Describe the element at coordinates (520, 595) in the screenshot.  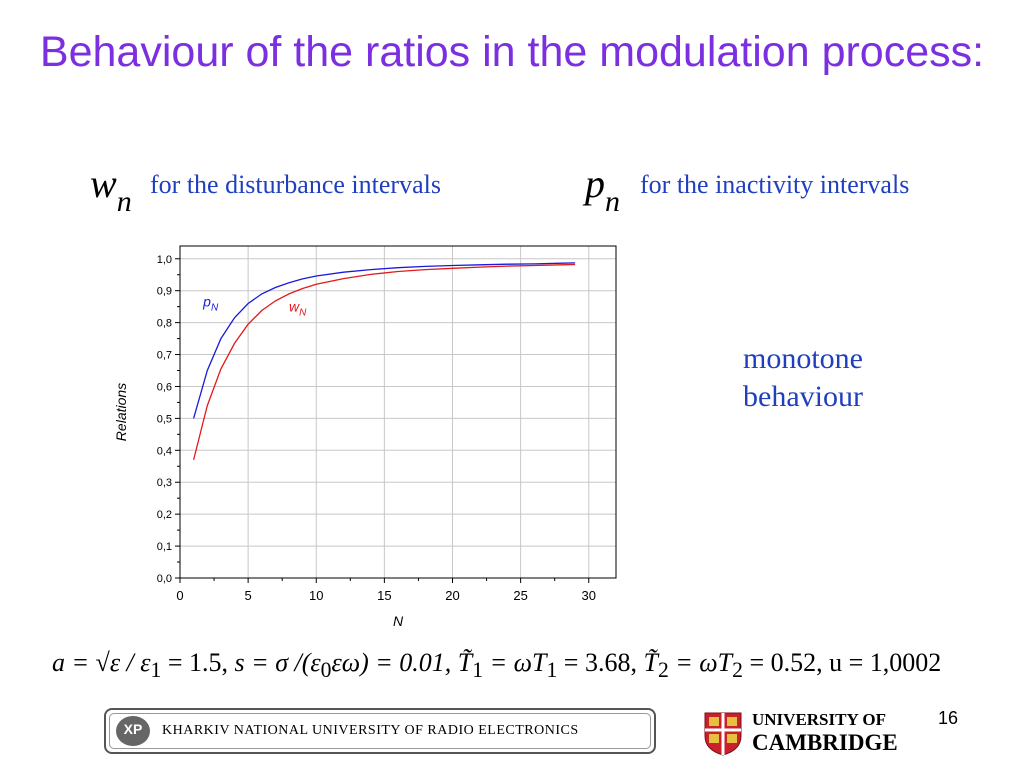
I see `x-tick-label: 25` at that location.